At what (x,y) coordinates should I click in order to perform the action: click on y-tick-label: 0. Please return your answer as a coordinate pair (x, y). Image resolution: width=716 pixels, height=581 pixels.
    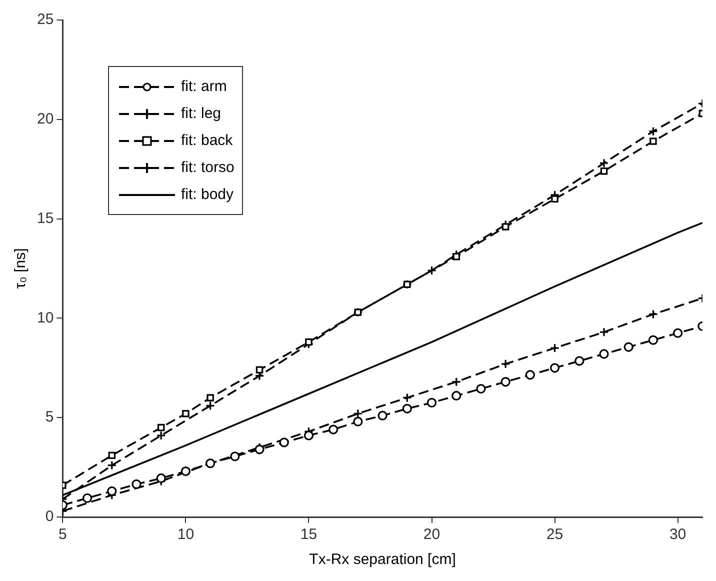
    Looking at the image, I should click on (49, 517).